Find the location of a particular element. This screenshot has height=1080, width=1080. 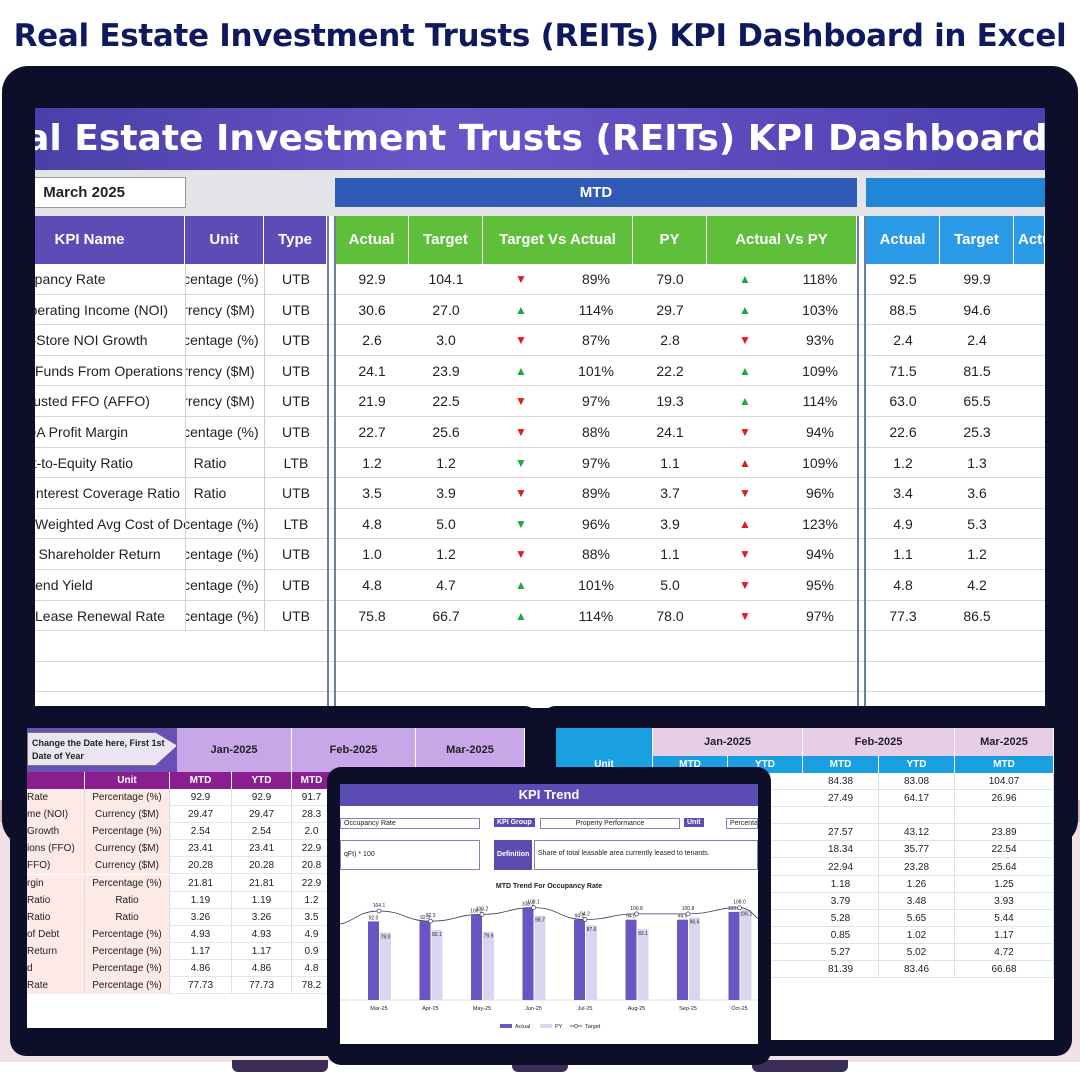

value-cell: 18.34 is located at coordinates (841, 850).